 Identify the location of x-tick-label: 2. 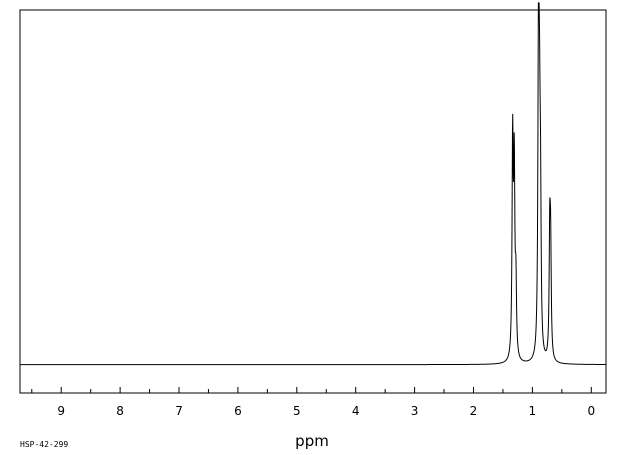
(474, 411).